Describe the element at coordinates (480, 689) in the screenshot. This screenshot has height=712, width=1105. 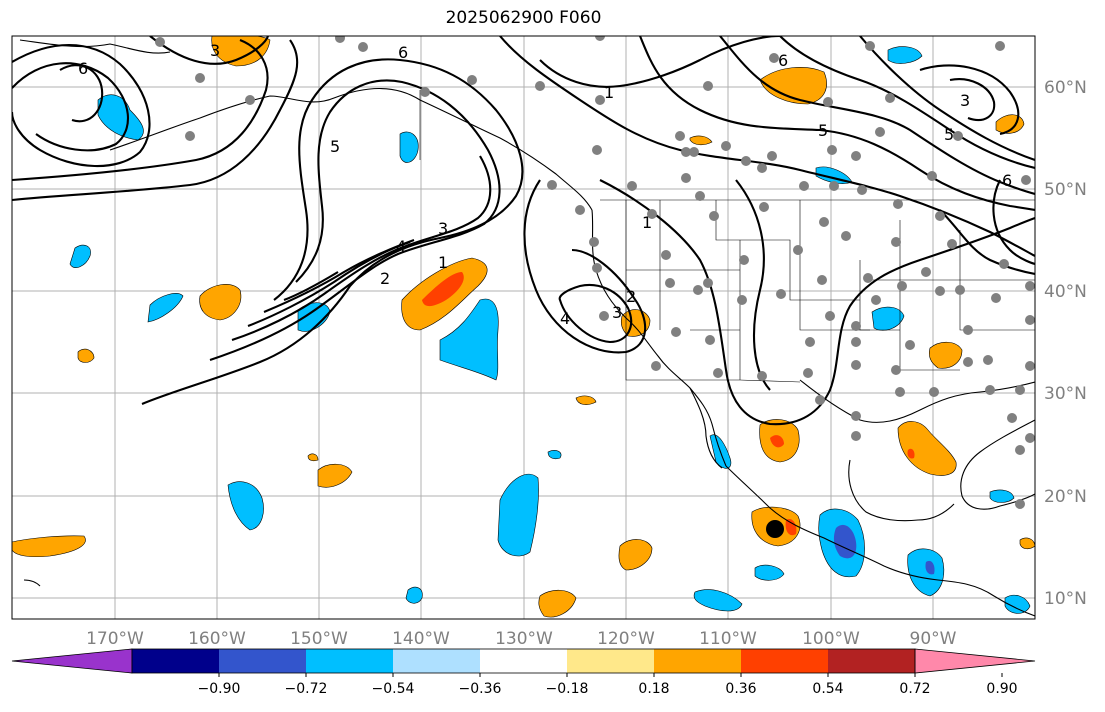
I see `colorbar-tick-label: −0.36` at that location.